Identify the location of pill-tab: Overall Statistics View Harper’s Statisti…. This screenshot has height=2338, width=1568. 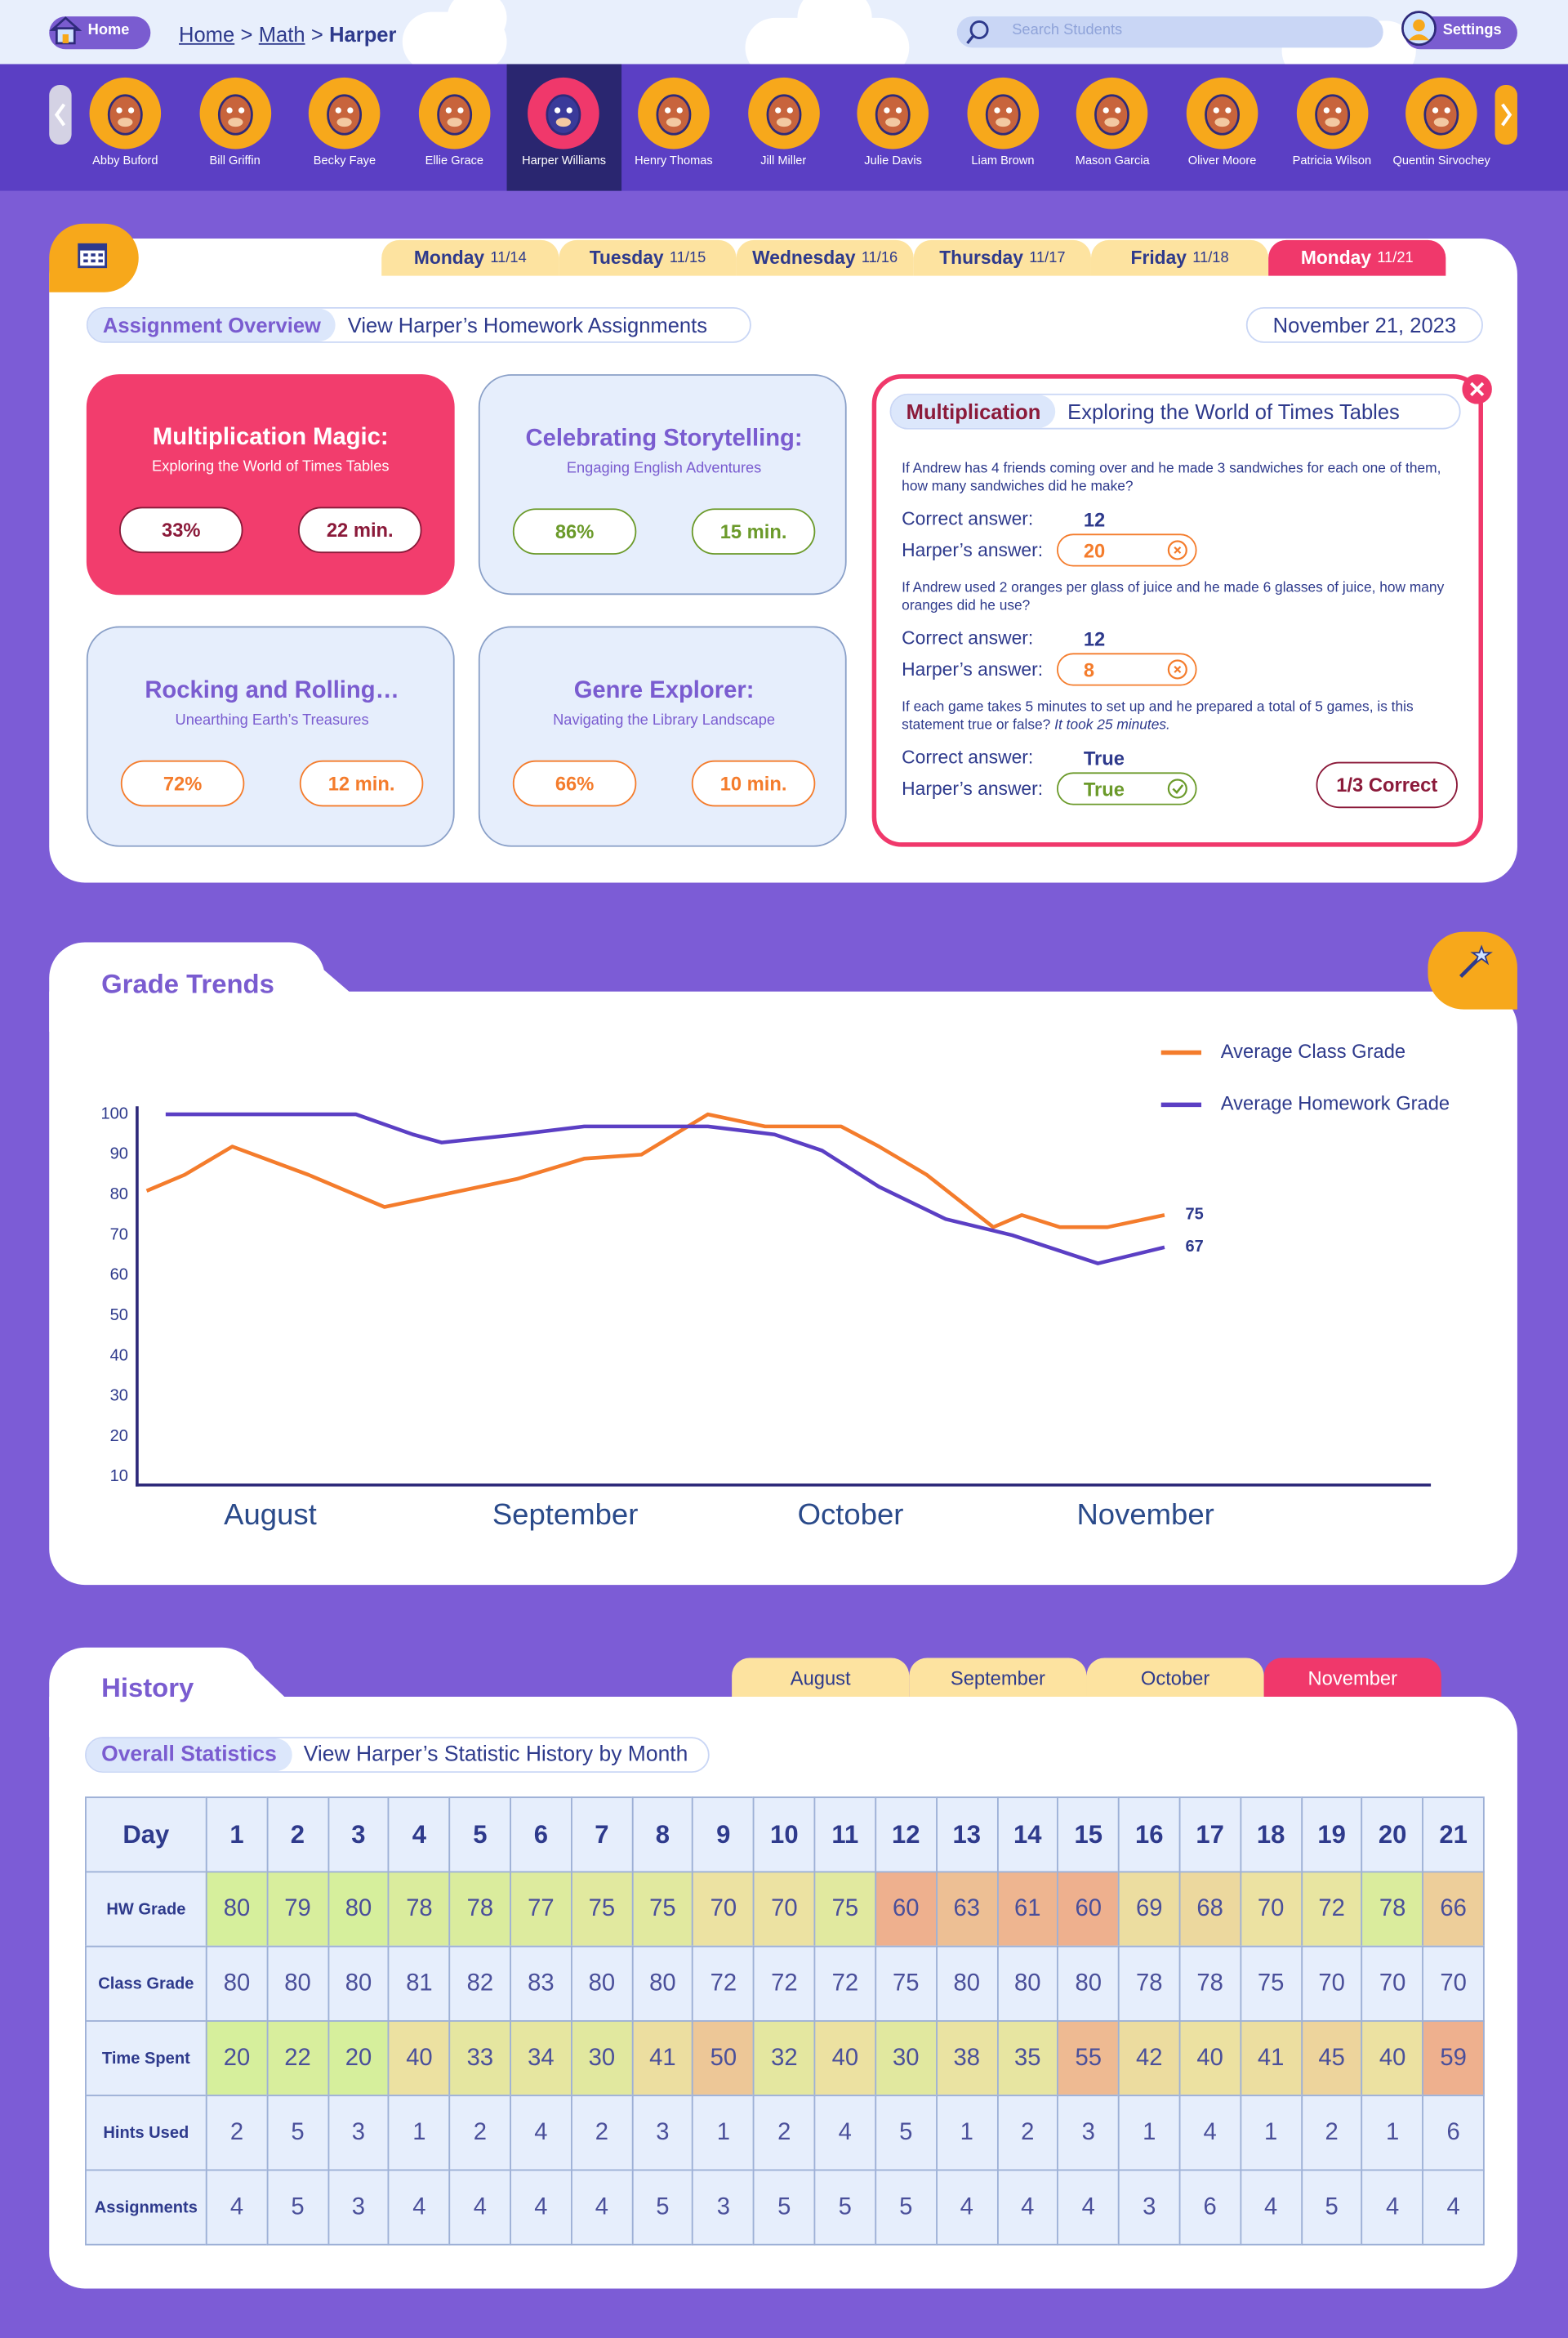
(397, 1755).